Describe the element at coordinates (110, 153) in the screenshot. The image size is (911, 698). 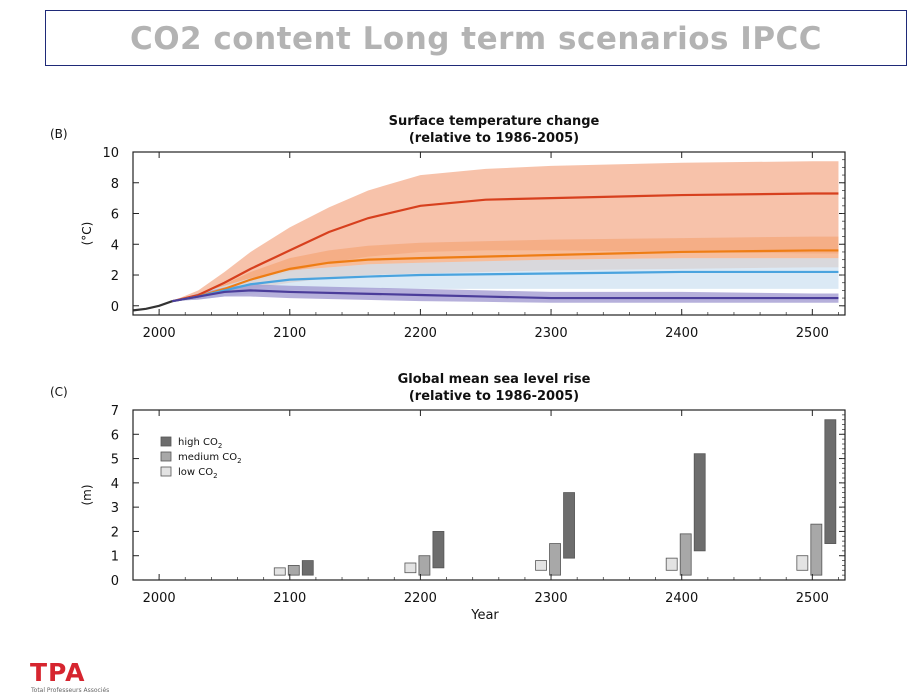
I see `y-tick-label: 10` at that location.